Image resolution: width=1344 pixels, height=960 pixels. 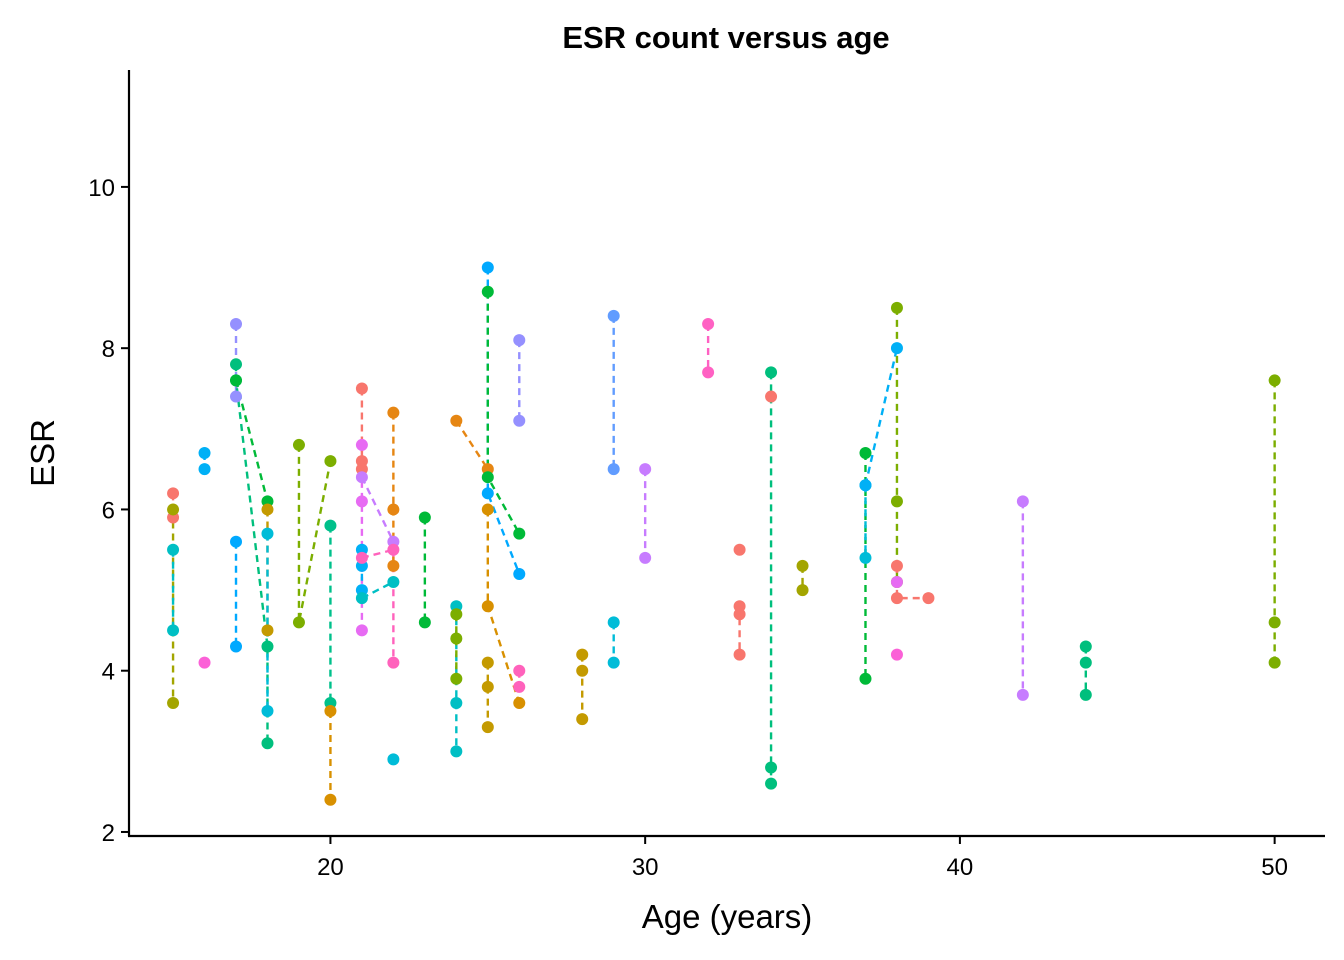 What do you see at coordinates (727, 916) in the screenshot?
I see `x-axis-label: Age (years)` at bounding box center [727, 916].